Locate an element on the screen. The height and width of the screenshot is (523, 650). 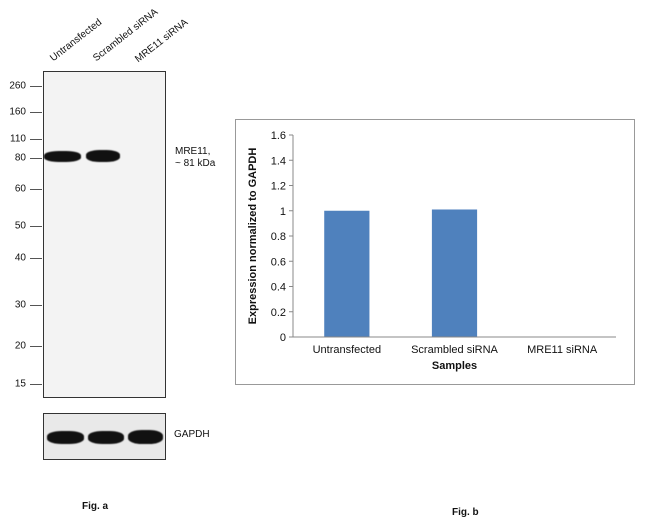
fig-b-caption: Fig. b is located at coordinates (465, 512).